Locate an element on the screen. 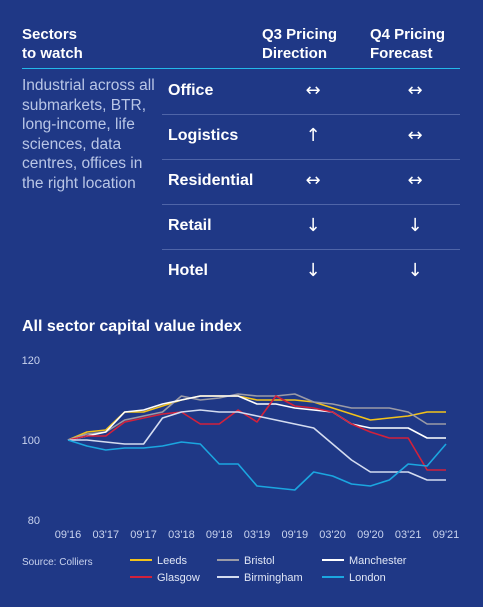 This screenshot has height=607, width=483. x-tick-label: 03'19 is located at coordinates (257, 535).